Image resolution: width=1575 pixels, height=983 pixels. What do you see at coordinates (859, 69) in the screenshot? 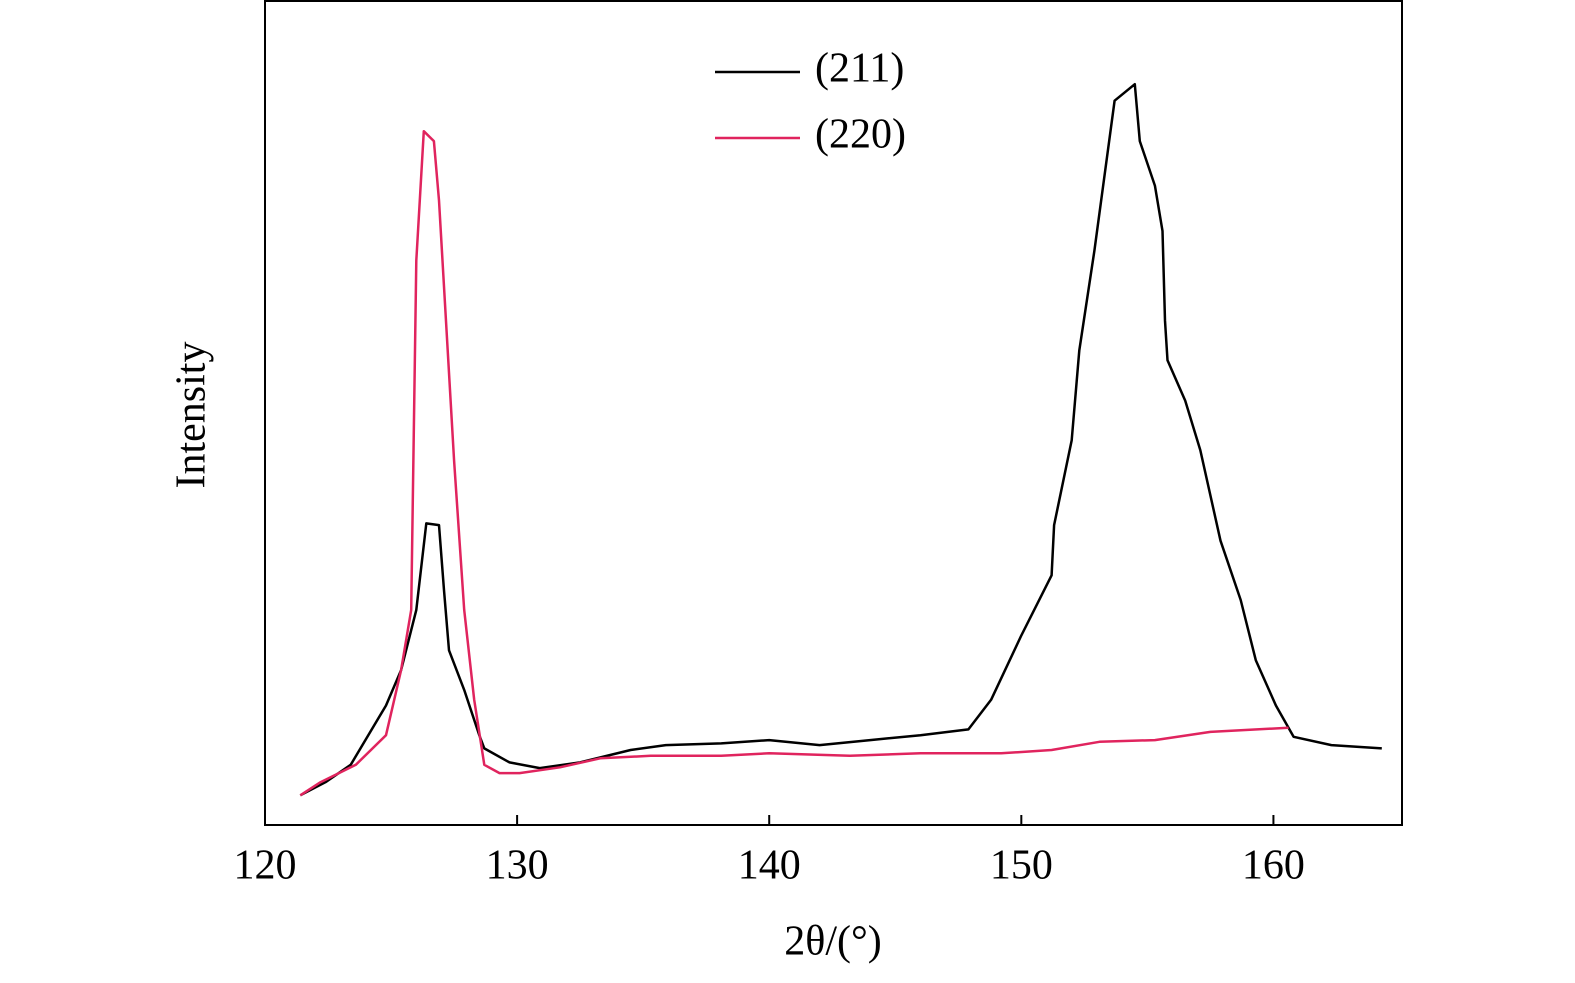
I see `legend-label: (211)` at bounding box center [859, 69].